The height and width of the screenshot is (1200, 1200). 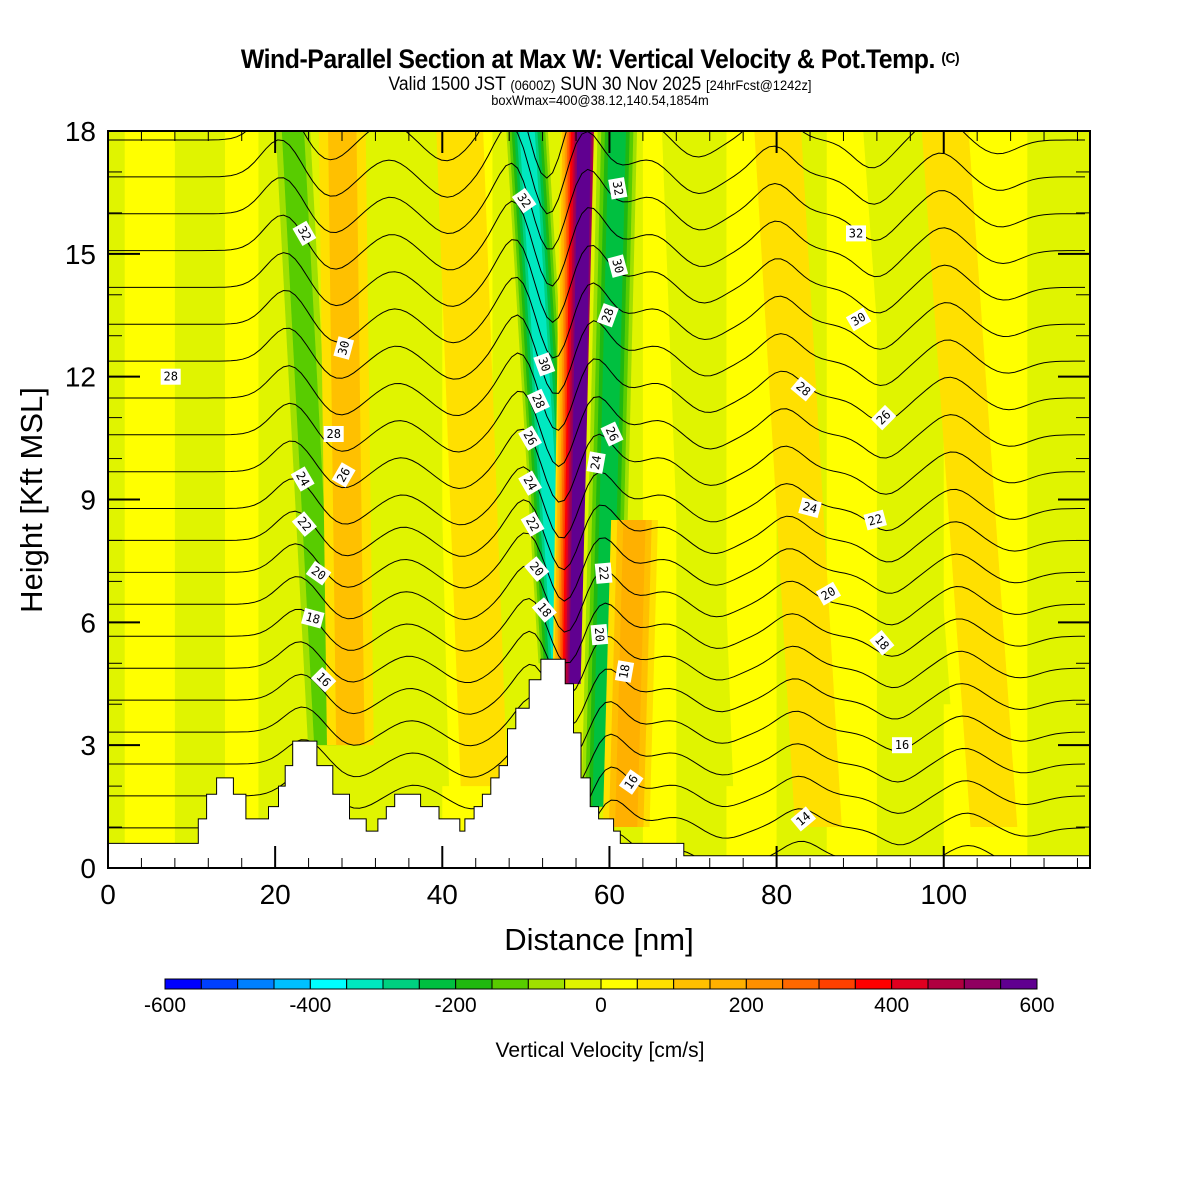 I want to click on contour-label: 20, so click(x=828, y=593).